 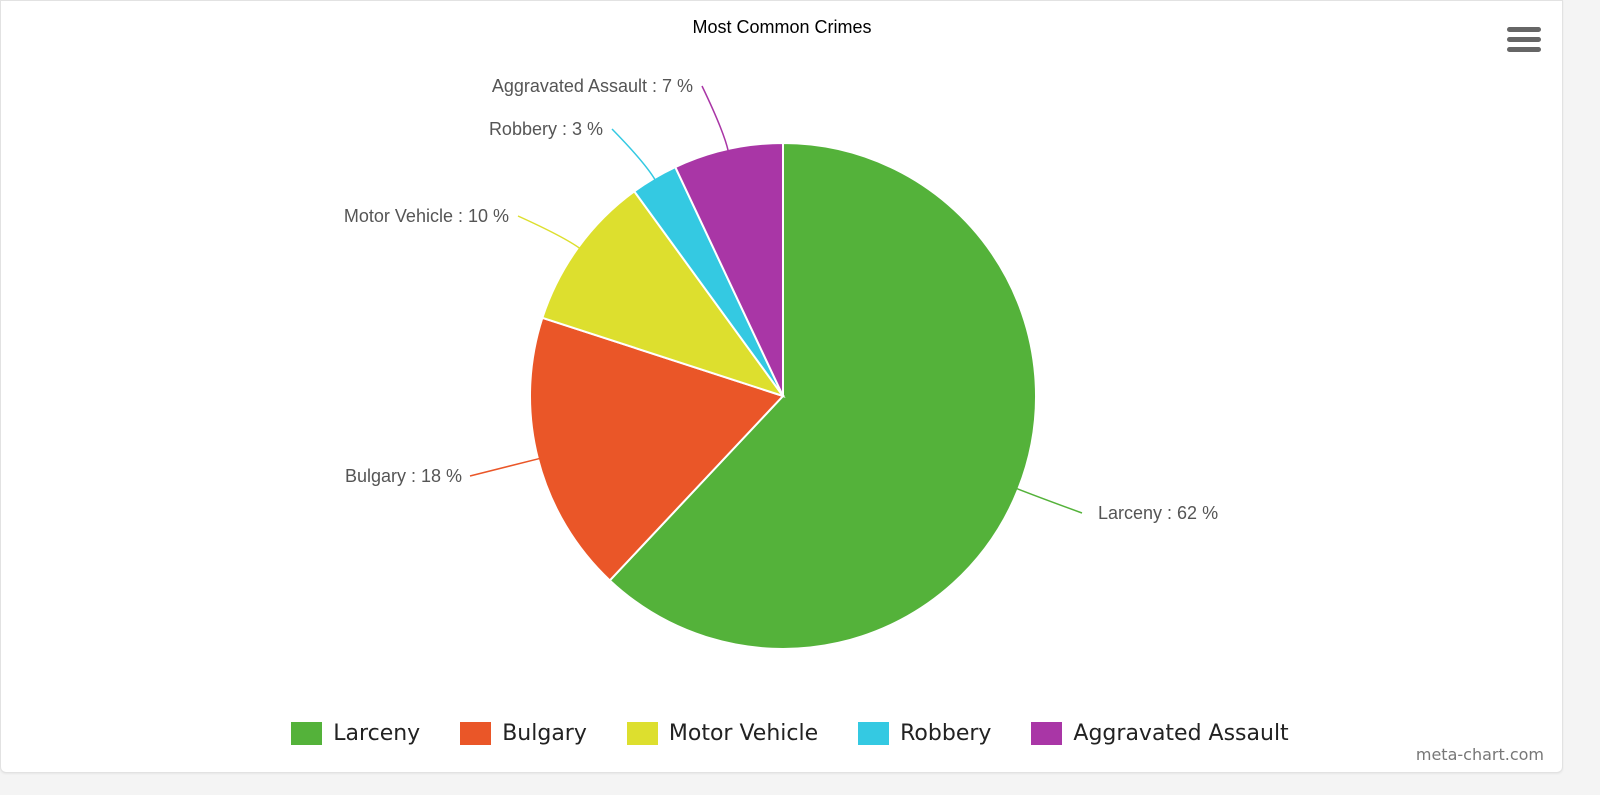 What do you see at coordinates (1479, 754) in the screenshot?
I see `credit-link: meta-chart.com` at bounding box center [1479, 754].